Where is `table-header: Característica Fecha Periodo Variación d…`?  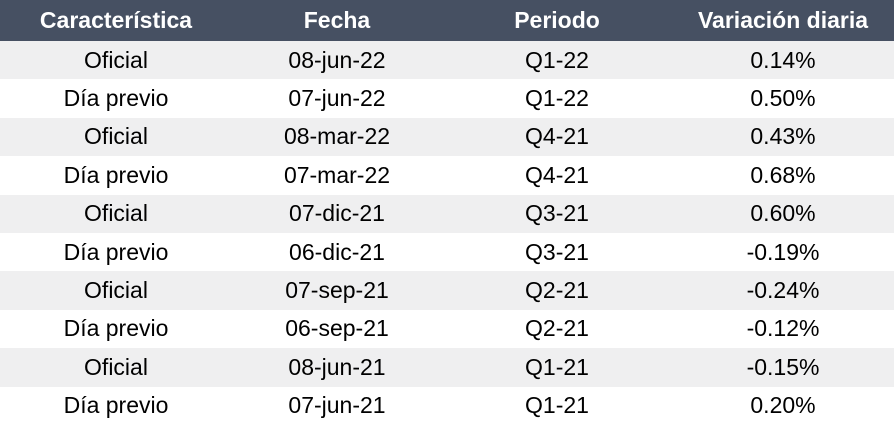 table-header: Característica Fecha Periodo Variación d… is located at coordinates (447, 20).